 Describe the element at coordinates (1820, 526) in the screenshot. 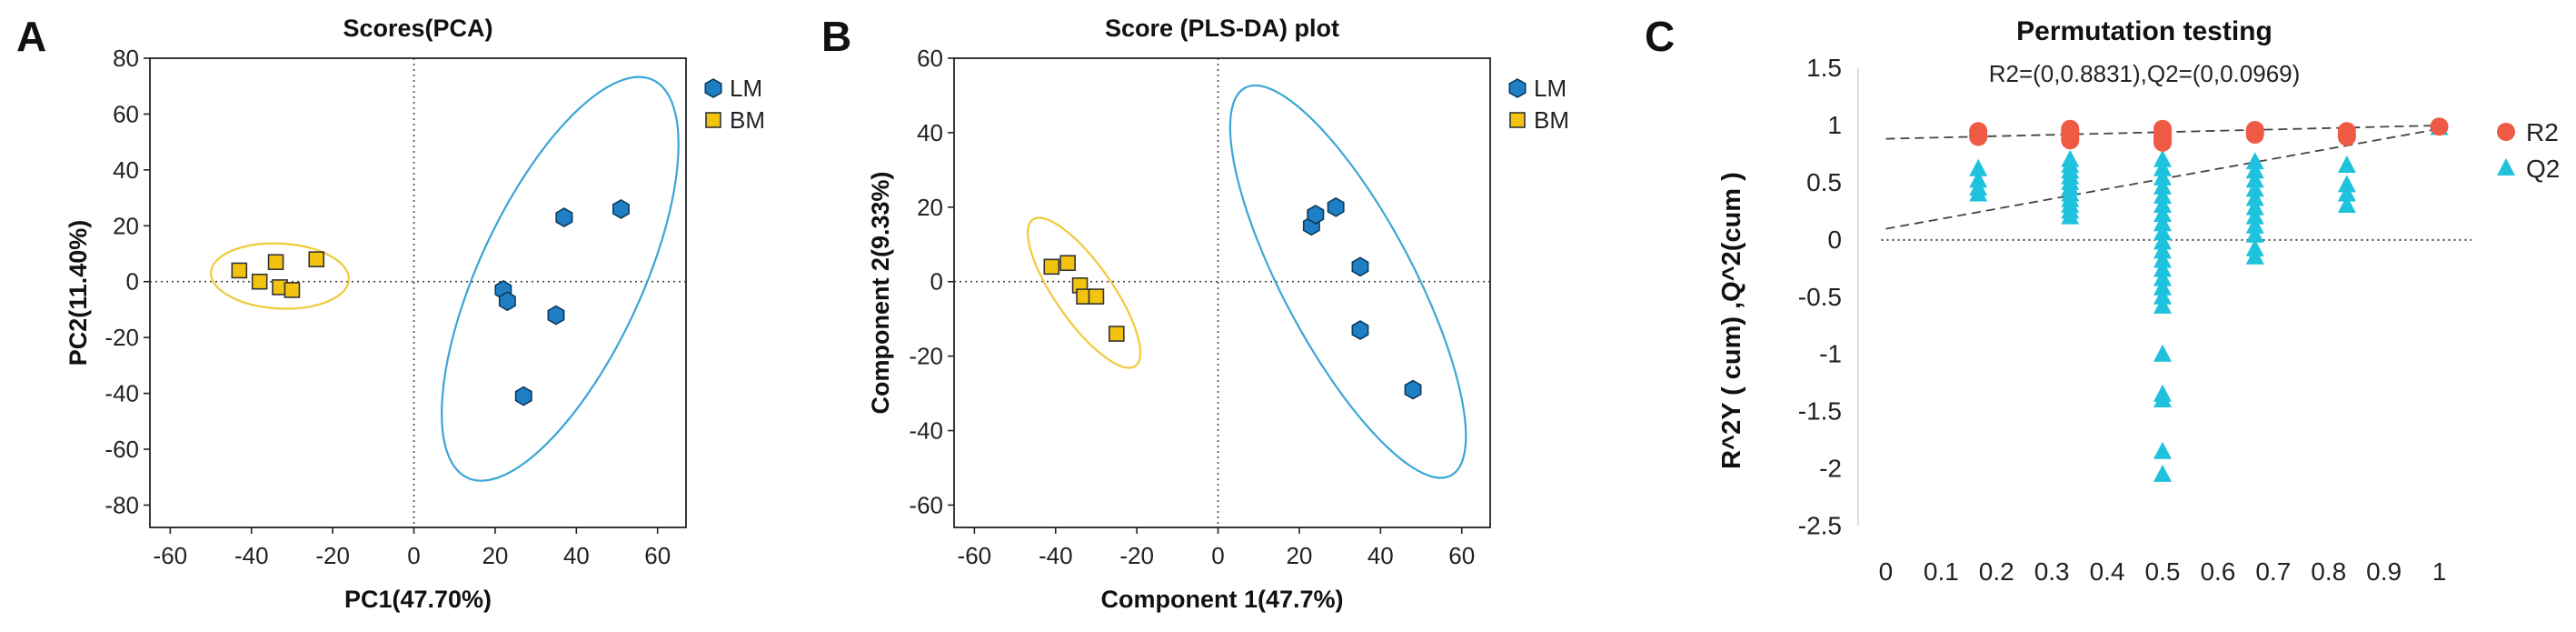

I see `y-tick-label: -2.5` at that location.